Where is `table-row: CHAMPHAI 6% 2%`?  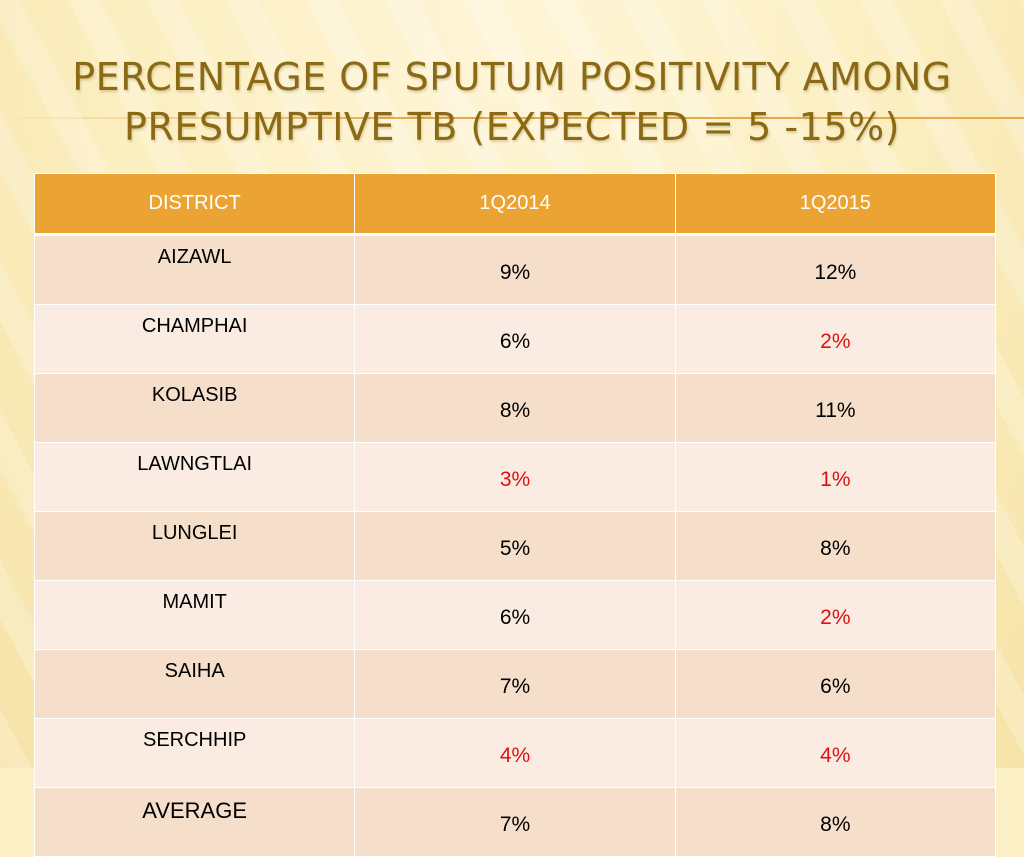 table-row: CHAMPHAI 6% 2% is located at coordinates (515, 339).